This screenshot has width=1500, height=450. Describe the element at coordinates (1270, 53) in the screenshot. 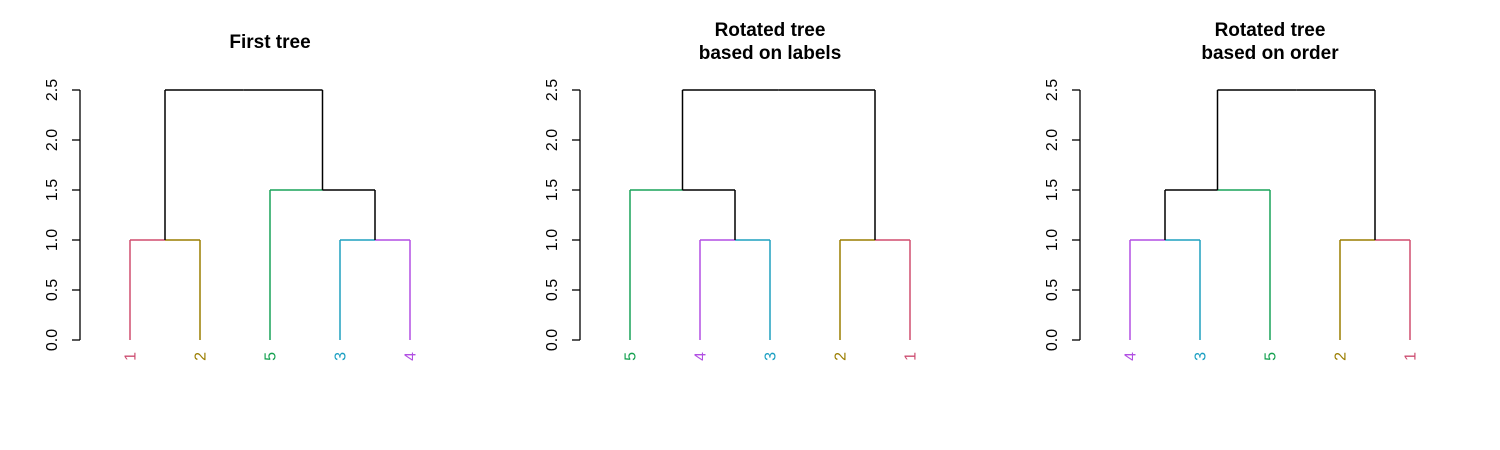

I see `panel-title-line-2: based on order` at that location.